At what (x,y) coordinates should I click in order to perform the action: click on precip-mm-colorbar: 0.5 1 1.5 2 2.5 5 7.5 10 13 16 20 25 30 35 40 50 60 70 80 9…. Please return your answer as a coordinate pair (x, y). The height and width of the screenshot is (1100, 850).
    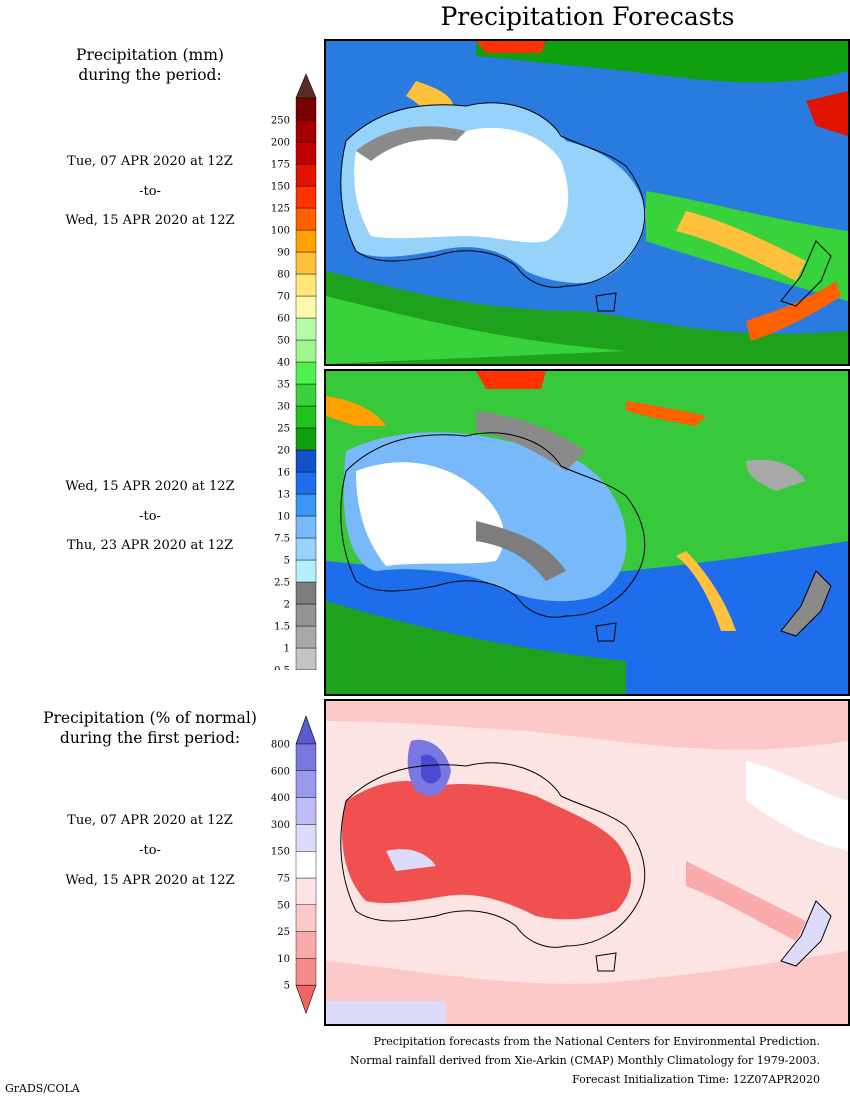
    Looking at the image, I should click on (294, 372).